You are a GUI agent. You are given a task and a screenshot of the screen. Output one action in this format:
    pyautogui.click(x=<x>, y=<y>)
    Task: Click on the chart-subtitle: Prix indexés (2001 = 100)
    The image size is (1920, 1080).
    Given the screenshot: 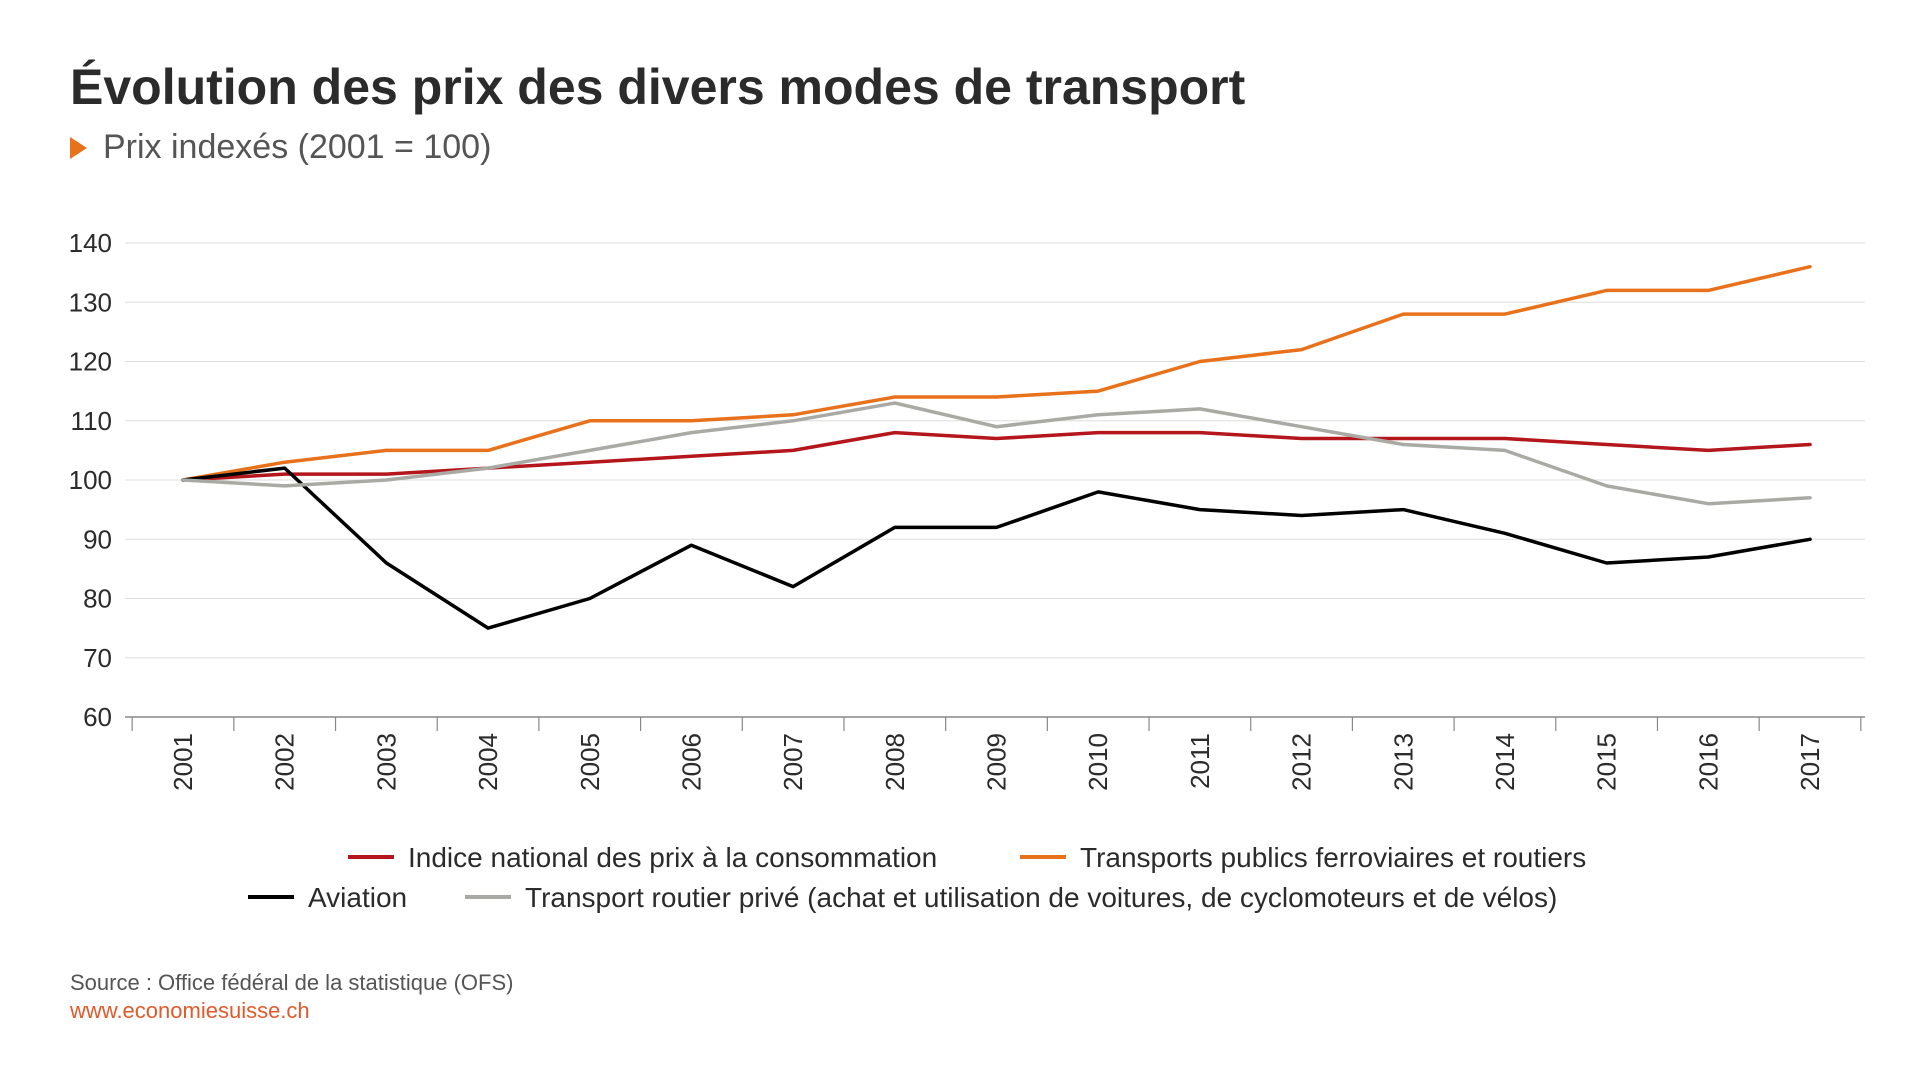 What is the action you would take?
    pyautogui.click(x=280, y=147)
    